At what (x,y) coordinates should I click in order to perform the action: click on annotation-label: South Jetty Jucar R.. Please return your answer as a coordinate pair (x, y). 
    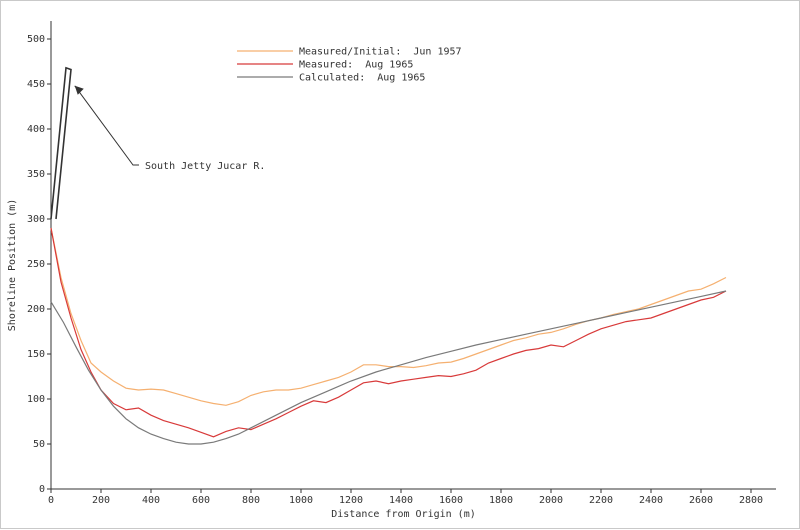
    Looking at the image, I should click on (205, 166).